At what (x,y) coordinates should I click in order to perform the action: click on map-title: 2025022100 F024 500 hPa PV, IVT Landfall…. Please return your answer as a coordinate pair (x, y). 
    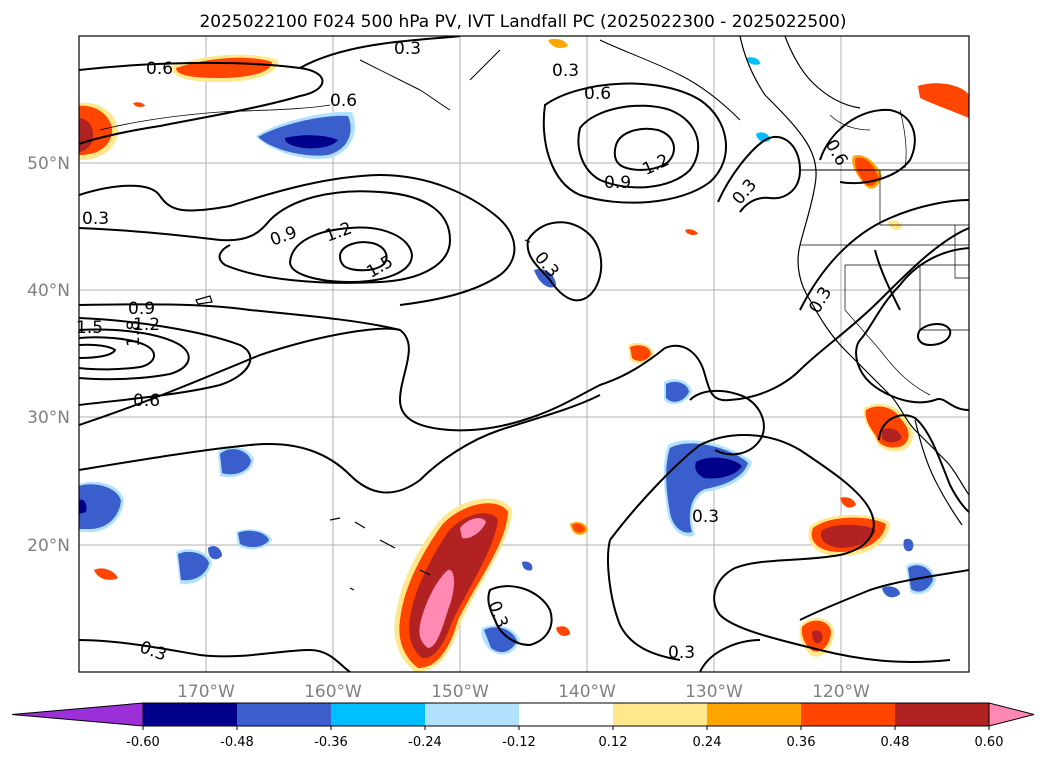
    Looking at the image, I should click on (522, 22).